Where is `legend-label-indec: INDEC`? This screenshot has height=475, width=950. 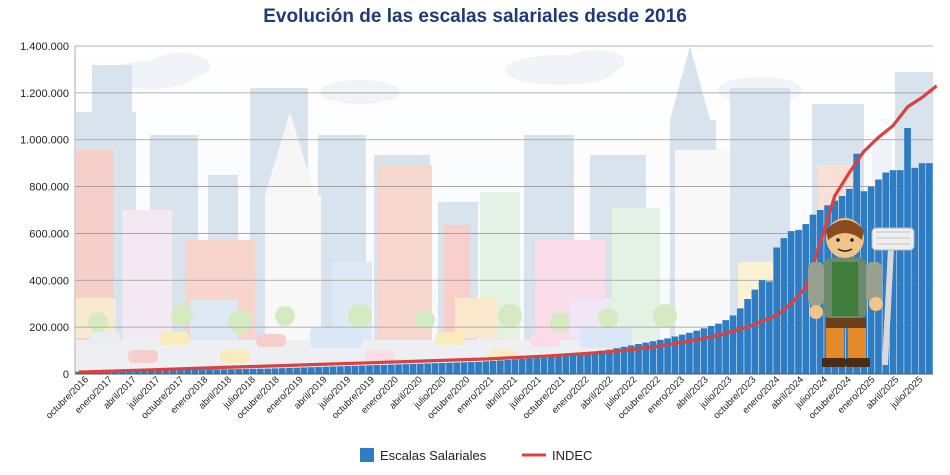 legend-label-indec: INDEC is located at coordinates (572, 455).